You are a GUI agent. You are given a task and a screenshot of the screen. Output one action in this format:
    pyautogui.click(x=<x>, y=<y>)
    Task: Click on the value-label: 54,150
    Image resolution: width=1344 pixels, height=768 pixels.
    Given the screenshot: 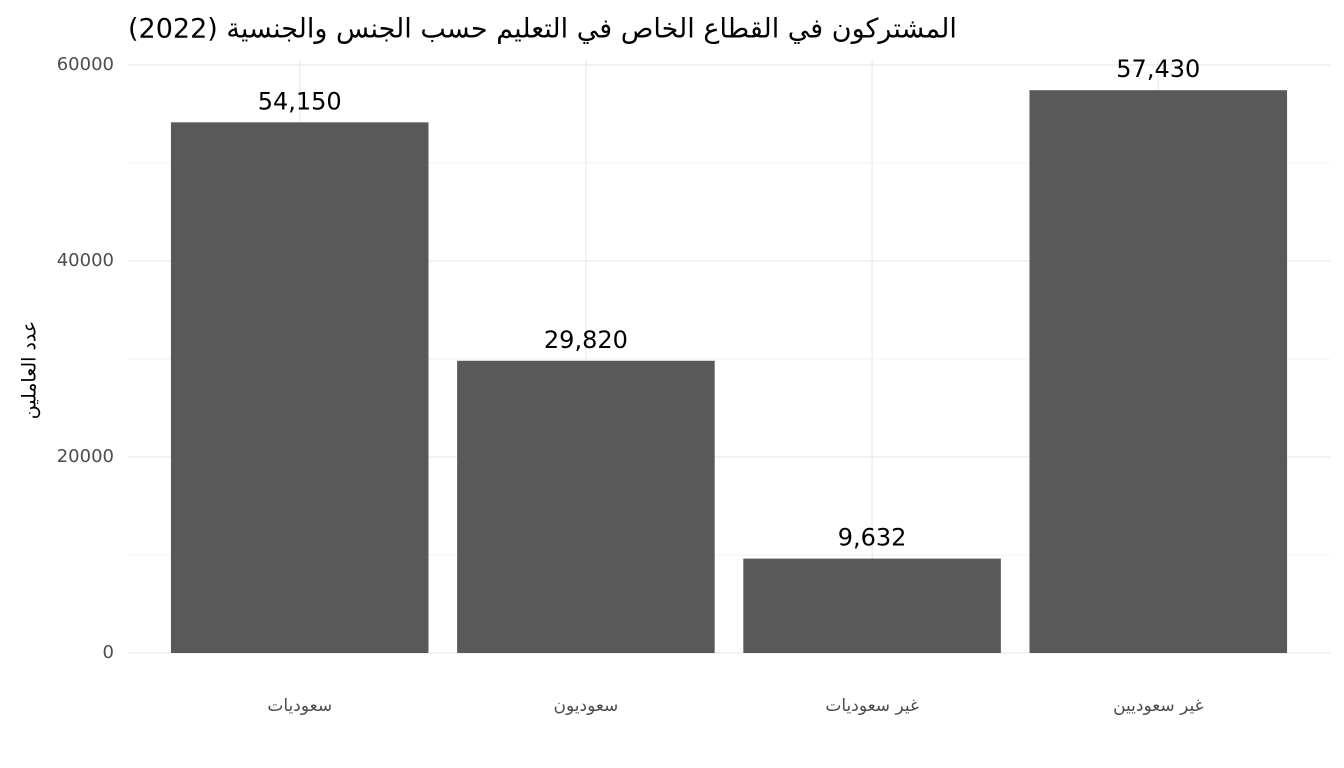 What is the action you would take?
    pyautogui.click(x=300, y=101)
    